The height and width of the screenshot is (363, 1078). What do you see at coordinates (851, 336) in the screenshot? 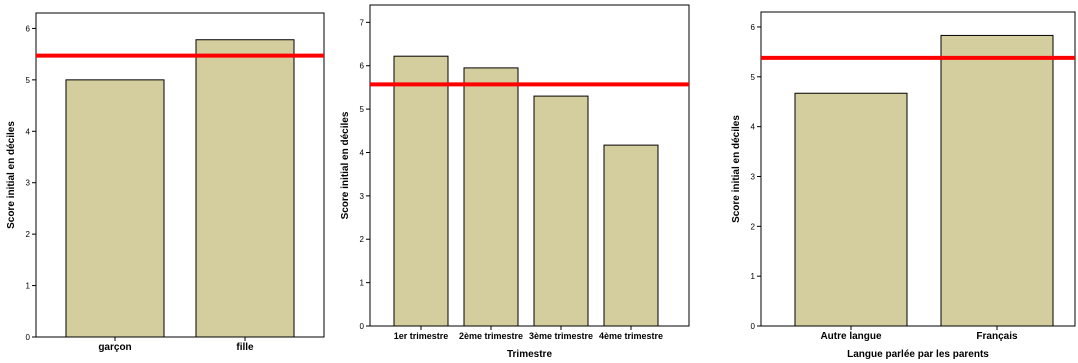
I see `x-tick-label: Autre langue` at bounding box center [851, 336].